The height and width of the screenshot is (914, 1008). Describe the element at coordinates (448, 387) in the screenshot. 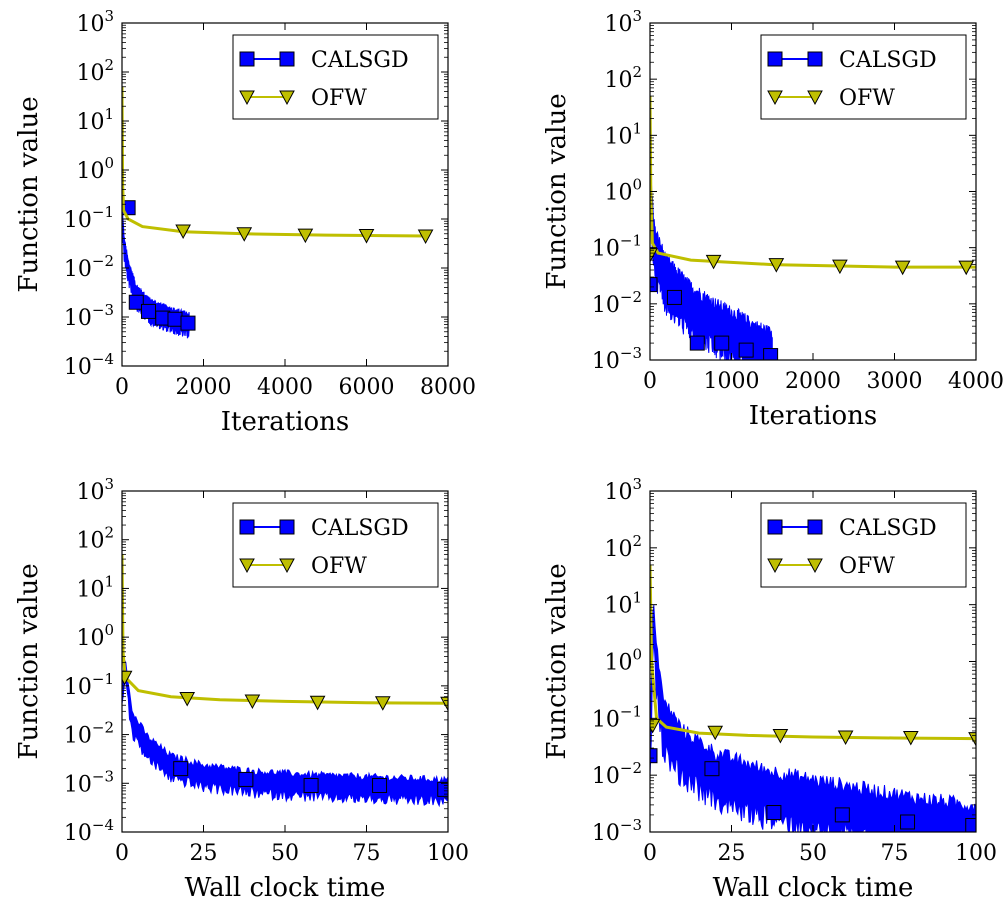

I see `x-tick-label: 8000` at that location.